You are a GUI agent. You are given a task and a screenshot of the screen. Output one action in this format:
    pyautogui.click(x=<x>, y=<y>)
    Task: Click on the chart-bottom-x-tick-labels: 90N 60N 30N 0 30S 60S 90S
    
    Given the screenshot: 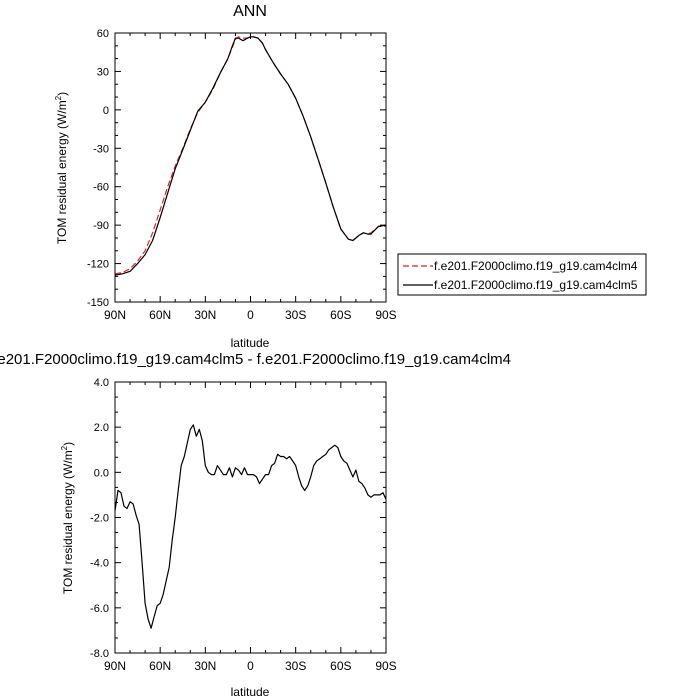 What is the action you would take?
    pyautogui.click(x=250, y=666)
    